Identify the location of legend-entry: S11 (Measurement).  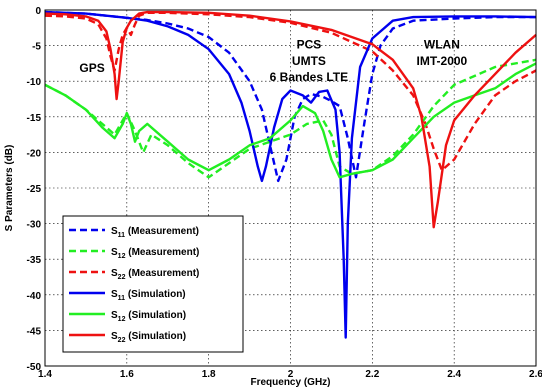
(155, 232).